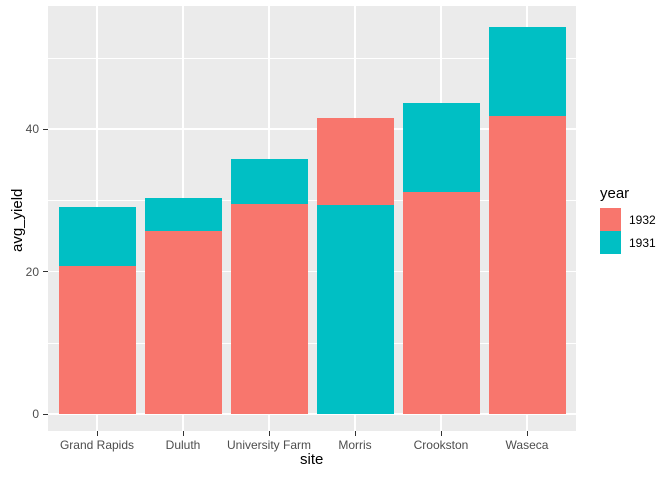 The image size is (672, 480). What do you see at coordinates (32, 129) in the screenshot?
I see `y-tick-label: 40` at bounding box center [32, 129].